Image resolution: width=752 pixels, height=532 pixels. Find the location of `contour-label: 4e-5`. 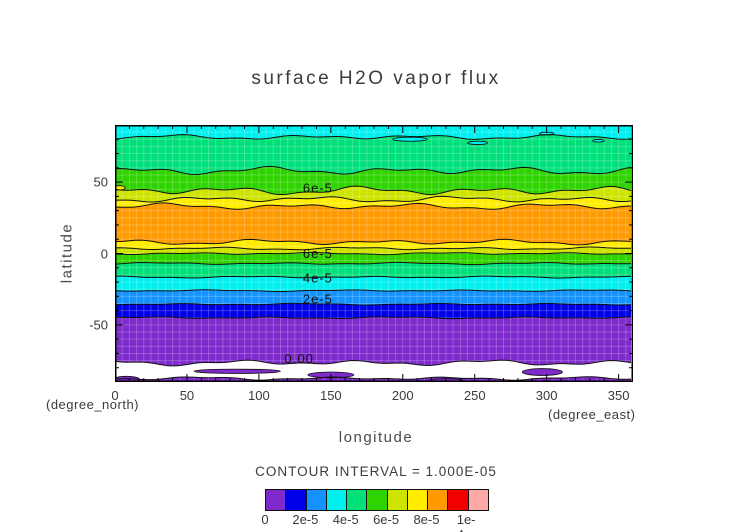

contour-label: 4e-5 is located at coordinates (318, 277).